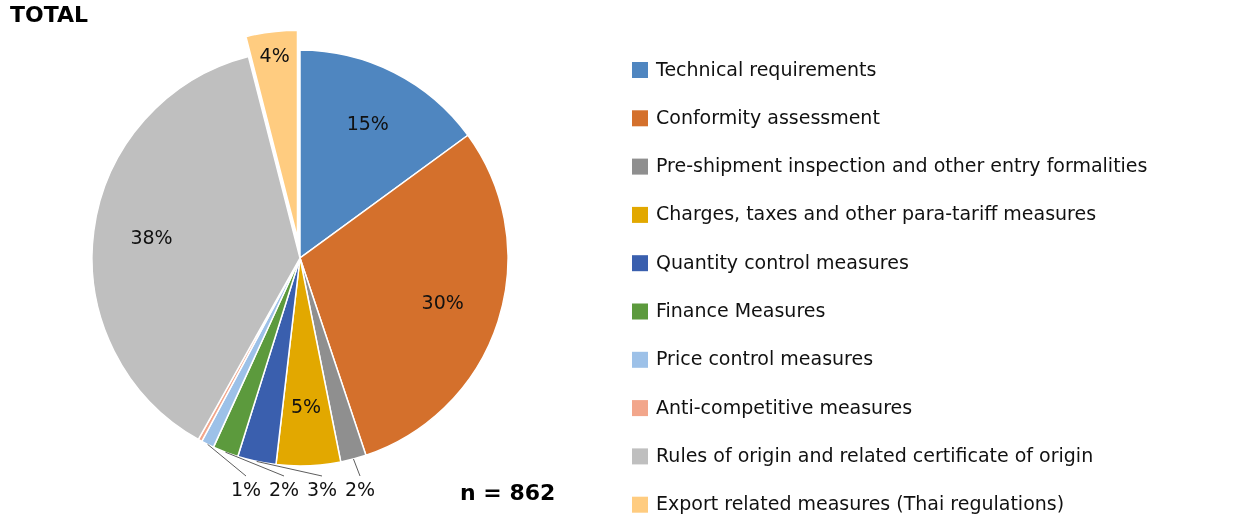 Image resolution: width=1252 pixels, height=516 pixels. What do you see at coordinates (442, 301) in the screenshot?
I see `data-label: 30%` at bounding box center [442, 301].